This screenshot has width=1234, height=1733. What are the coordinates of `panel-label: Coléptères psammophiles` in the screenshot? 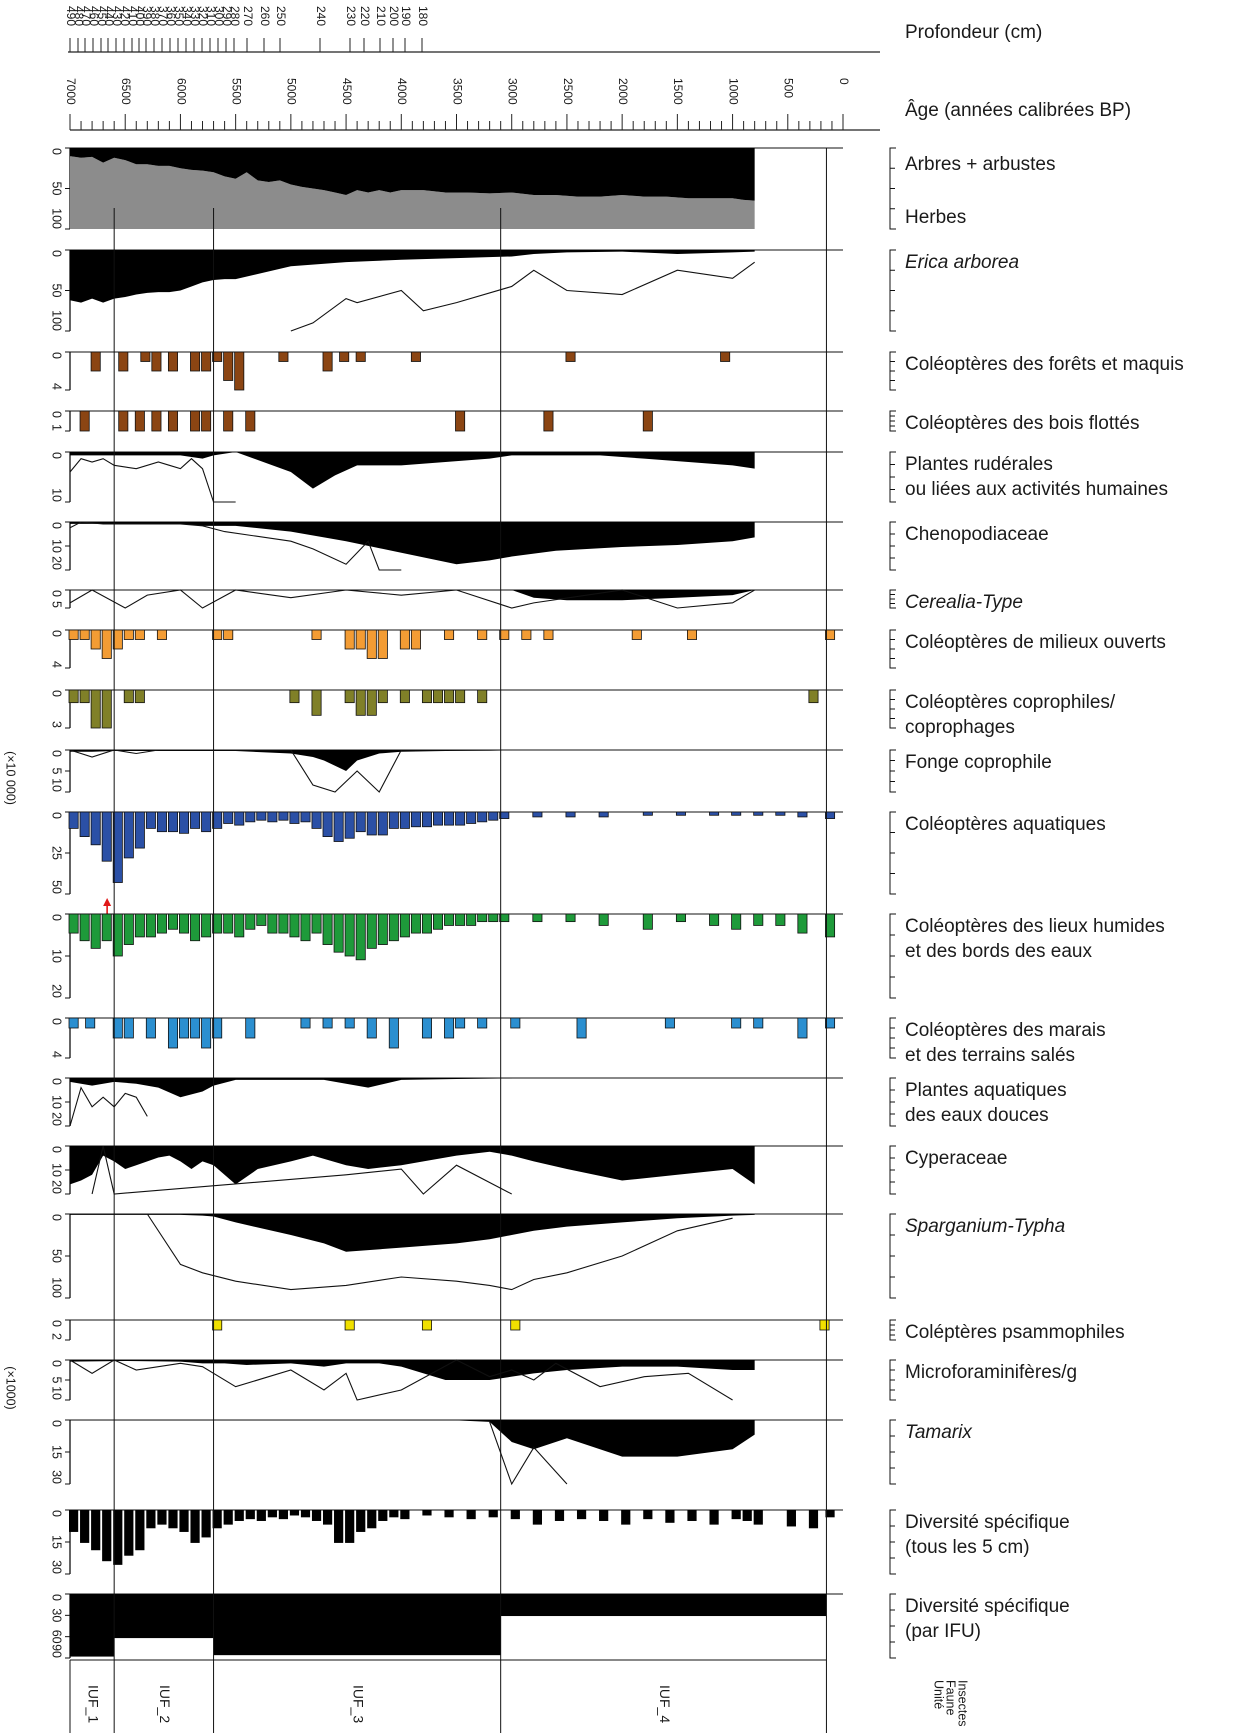 It's located at (1015, 1332).